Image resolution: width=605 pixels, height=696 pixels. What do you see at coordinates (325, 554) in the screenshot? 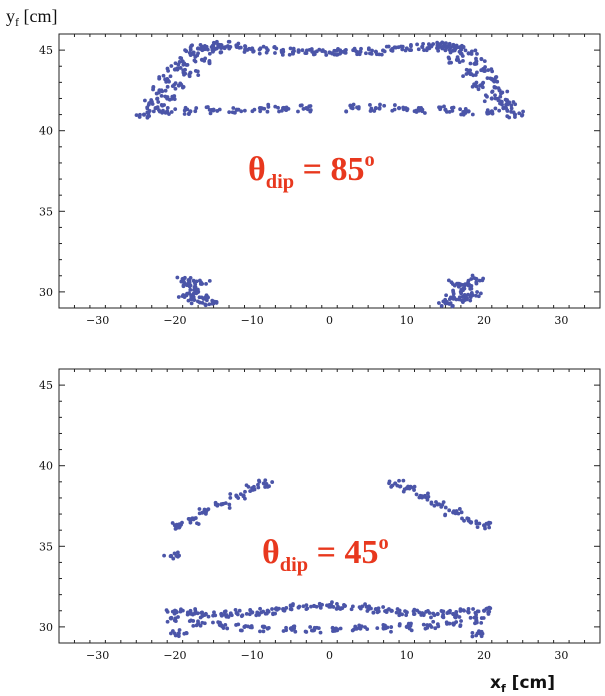
I see `angle-annotation: θdip = 45o` at bounding box center [325, 554].